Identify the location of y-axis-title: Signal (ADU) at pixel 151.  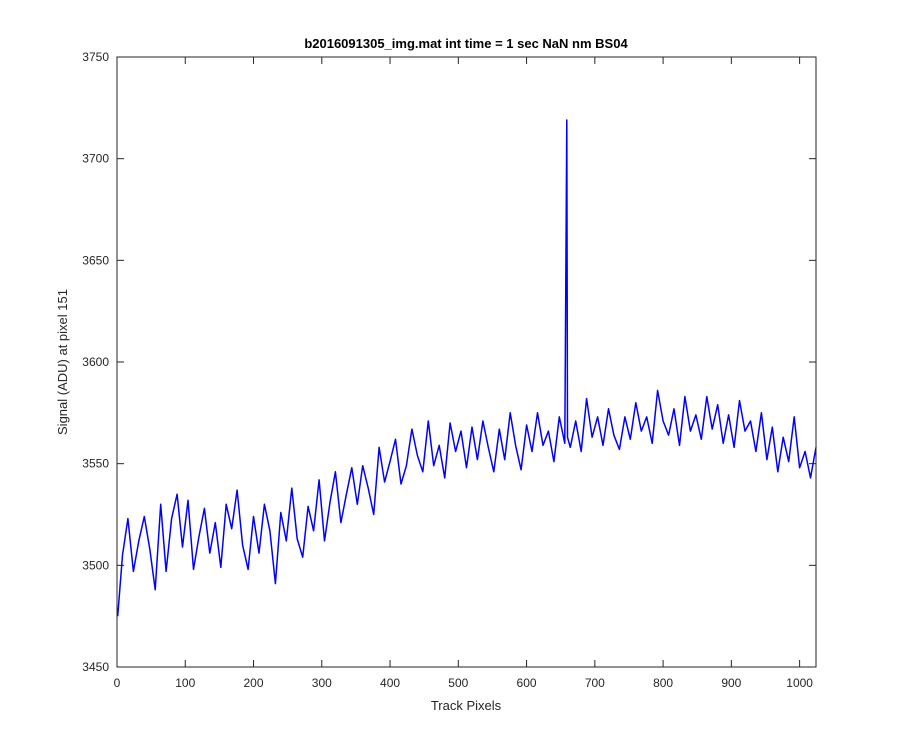
(62, 362).